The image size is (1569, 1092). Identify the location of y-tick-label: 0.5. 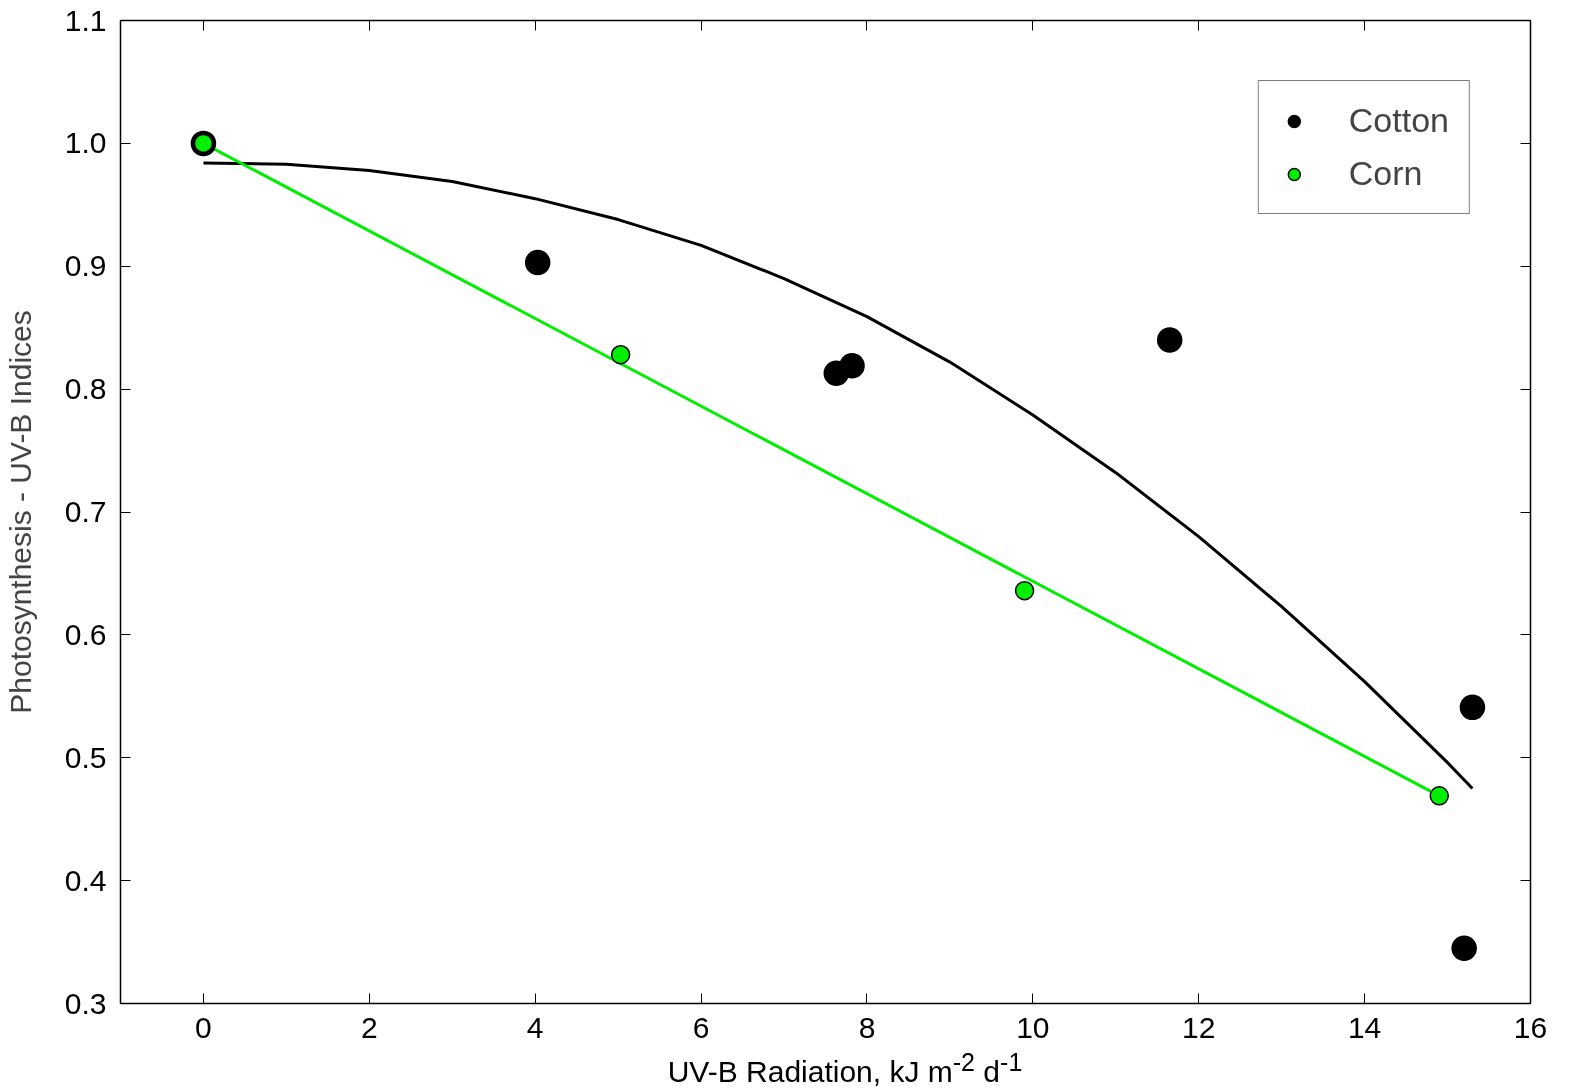
(85, 757).